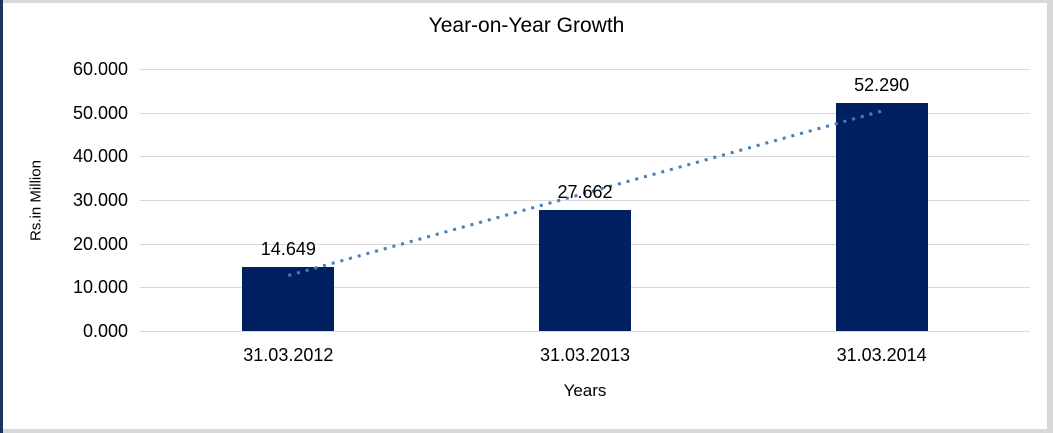 The height and width of the screenshot is (433, 1053). Describe the element at coordinates (526, 431) in the screenshot. I see `frame-bottom-edge` at that location.